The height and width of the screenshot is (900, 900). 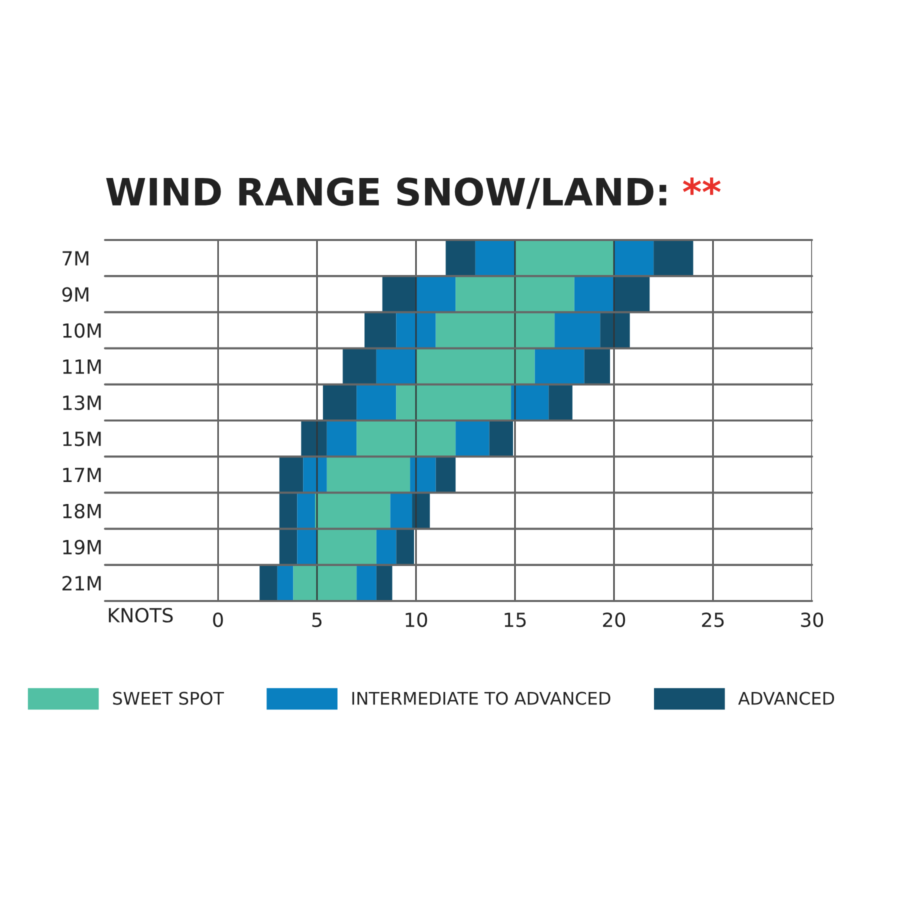 What do you see at coordinates (82, 367) in the screenshot?
I see `y-tick-label: 11M` at bounding box center [82, 367].